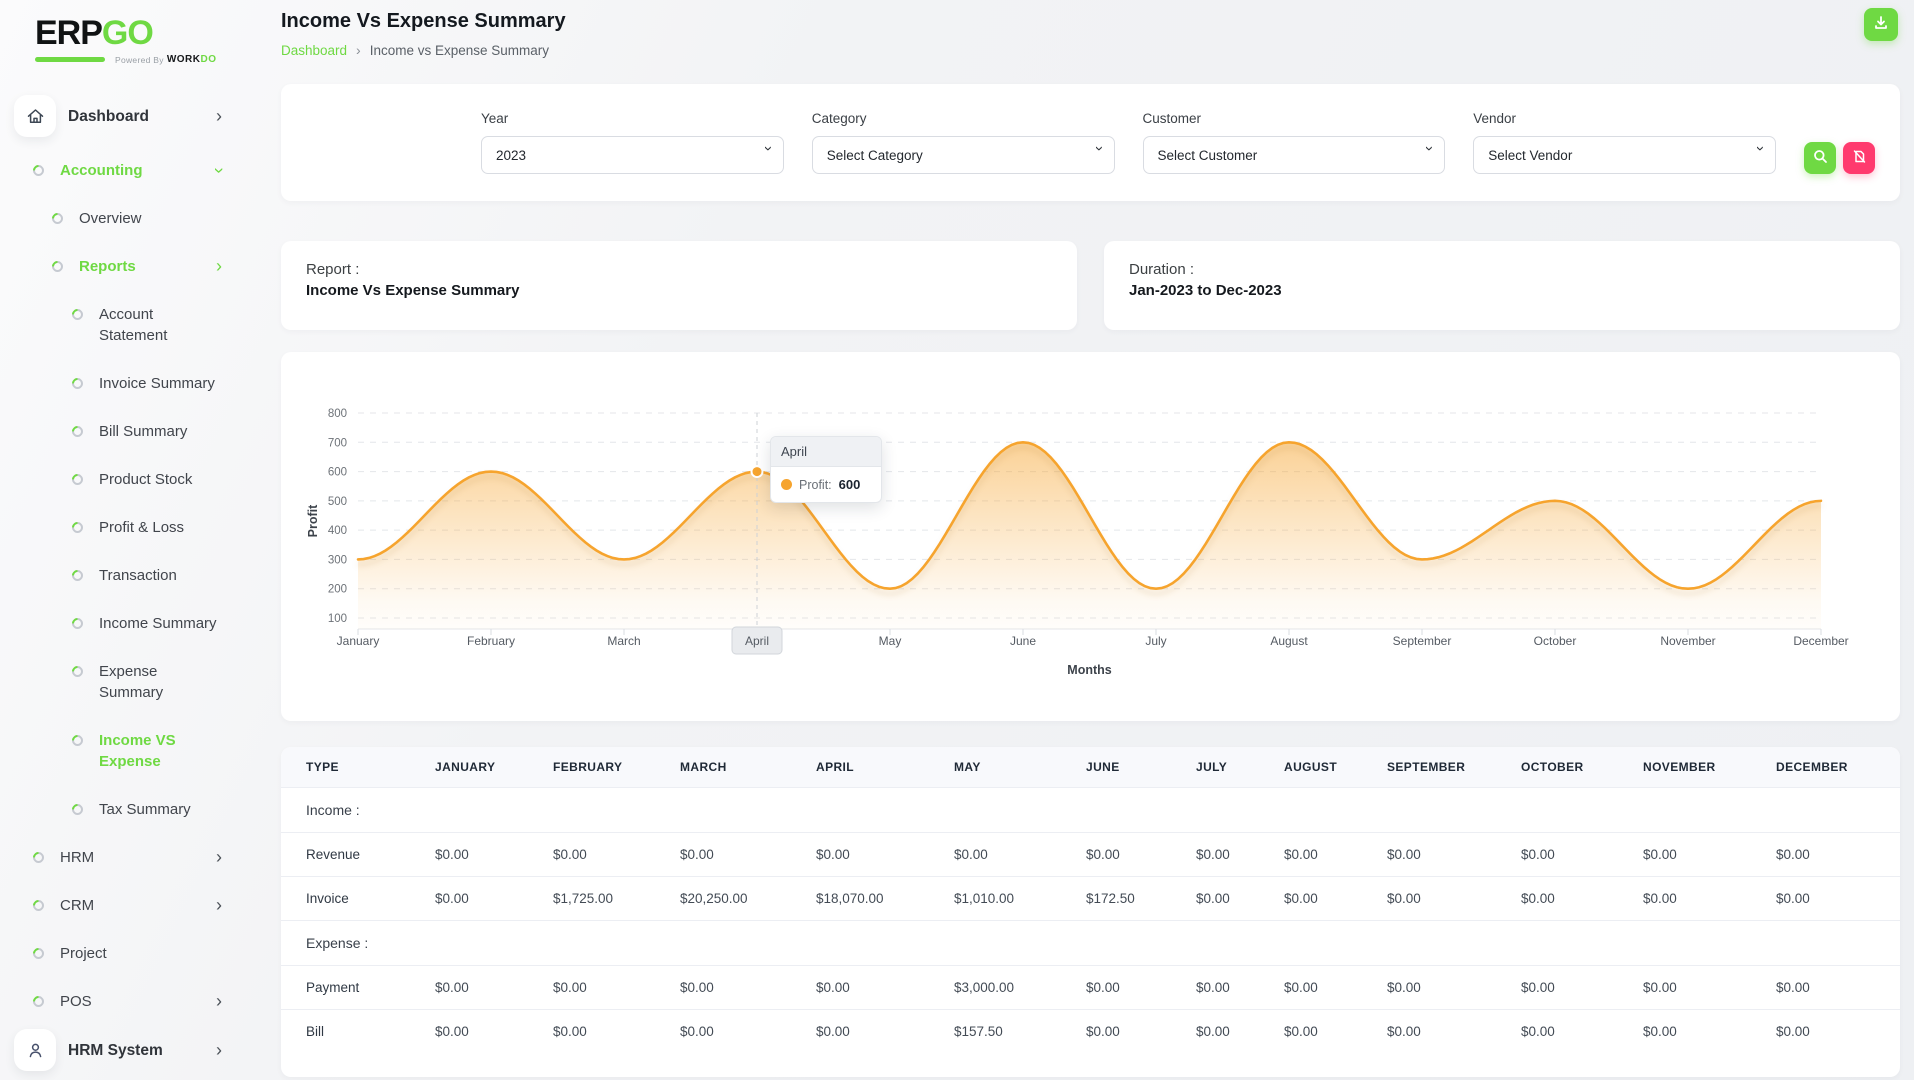 The height and width of the screenshot is (1080, 1914). Describe the element at coordinates (1574, 767) in the screenshot. I see `column-header: OCTOBER` at that location.